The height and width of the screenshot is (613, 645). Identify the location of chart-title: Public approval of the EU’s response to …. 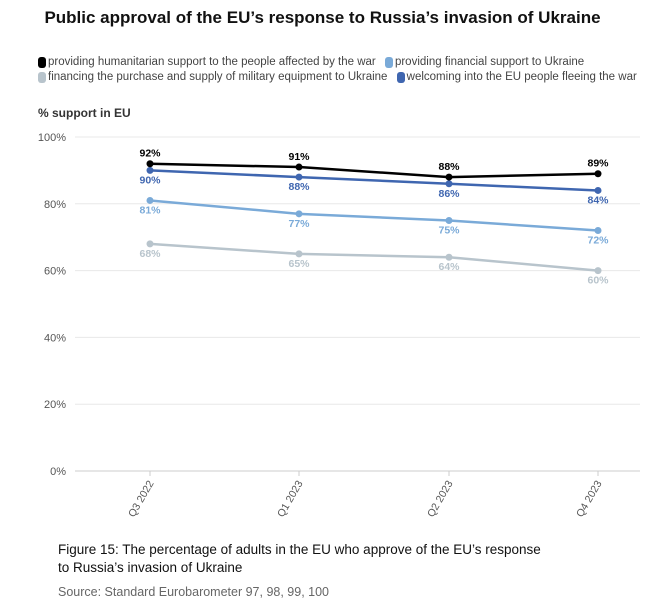
(322, 17).